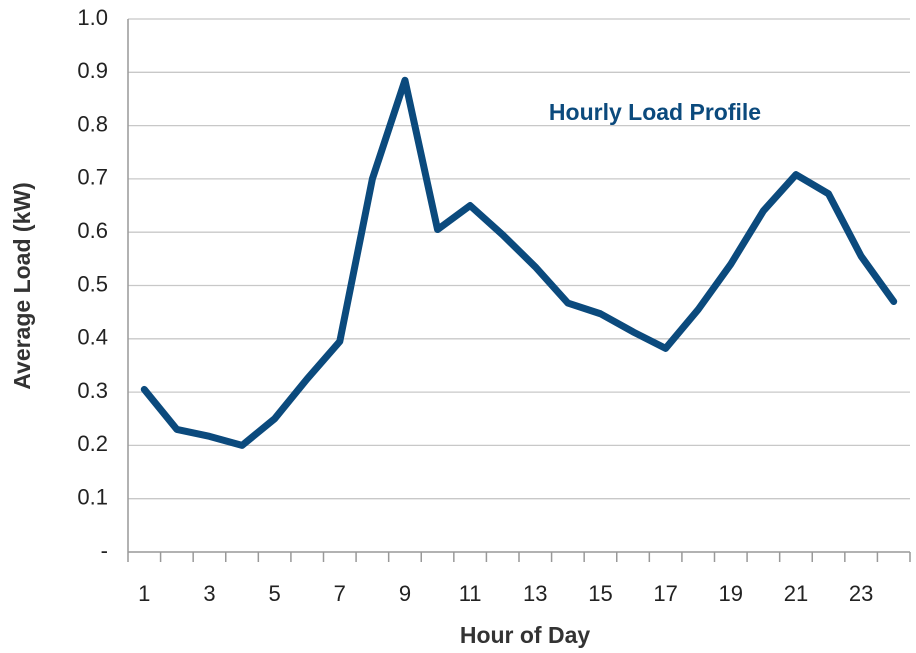  I want to click on x-tick-label: 5, so click(275, 593).